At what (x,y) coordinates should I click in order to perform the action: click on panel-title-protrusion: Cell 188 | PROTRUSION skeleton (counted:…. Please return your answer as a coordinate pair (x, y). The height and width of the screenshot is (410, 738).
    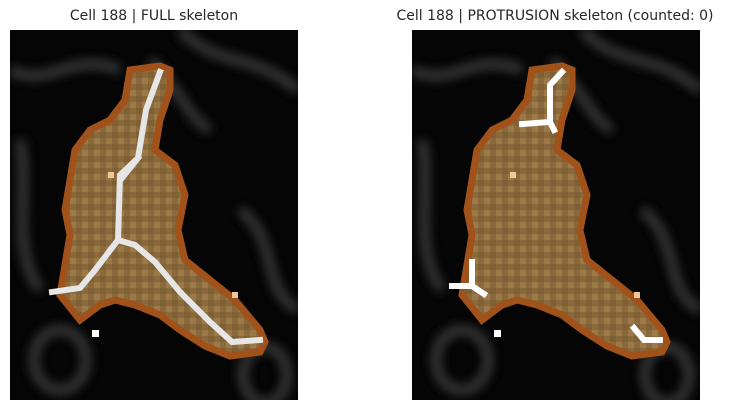
    Looking at the image, I should click on (555, 16).